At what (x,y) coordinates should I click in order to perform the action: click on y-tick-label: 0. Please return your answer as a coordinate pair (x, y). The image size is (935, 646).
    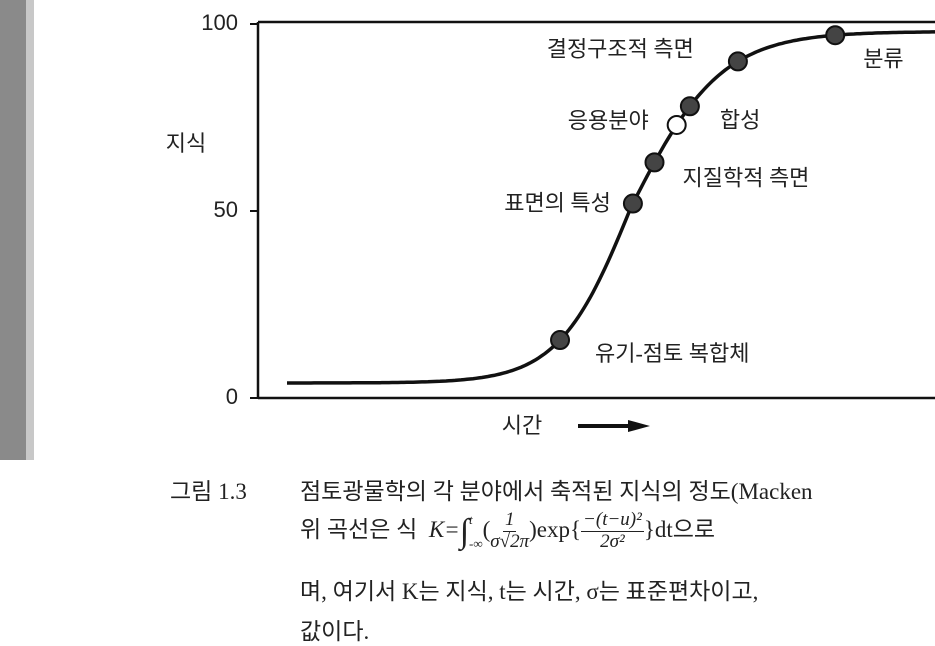
    Looking at the image, I should click on (232, 396).